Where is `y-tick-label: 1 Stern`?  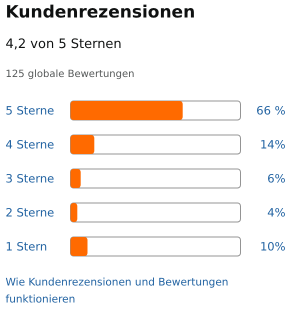
y-tick-label: 1 Stern is located at coordinates (27, 247).